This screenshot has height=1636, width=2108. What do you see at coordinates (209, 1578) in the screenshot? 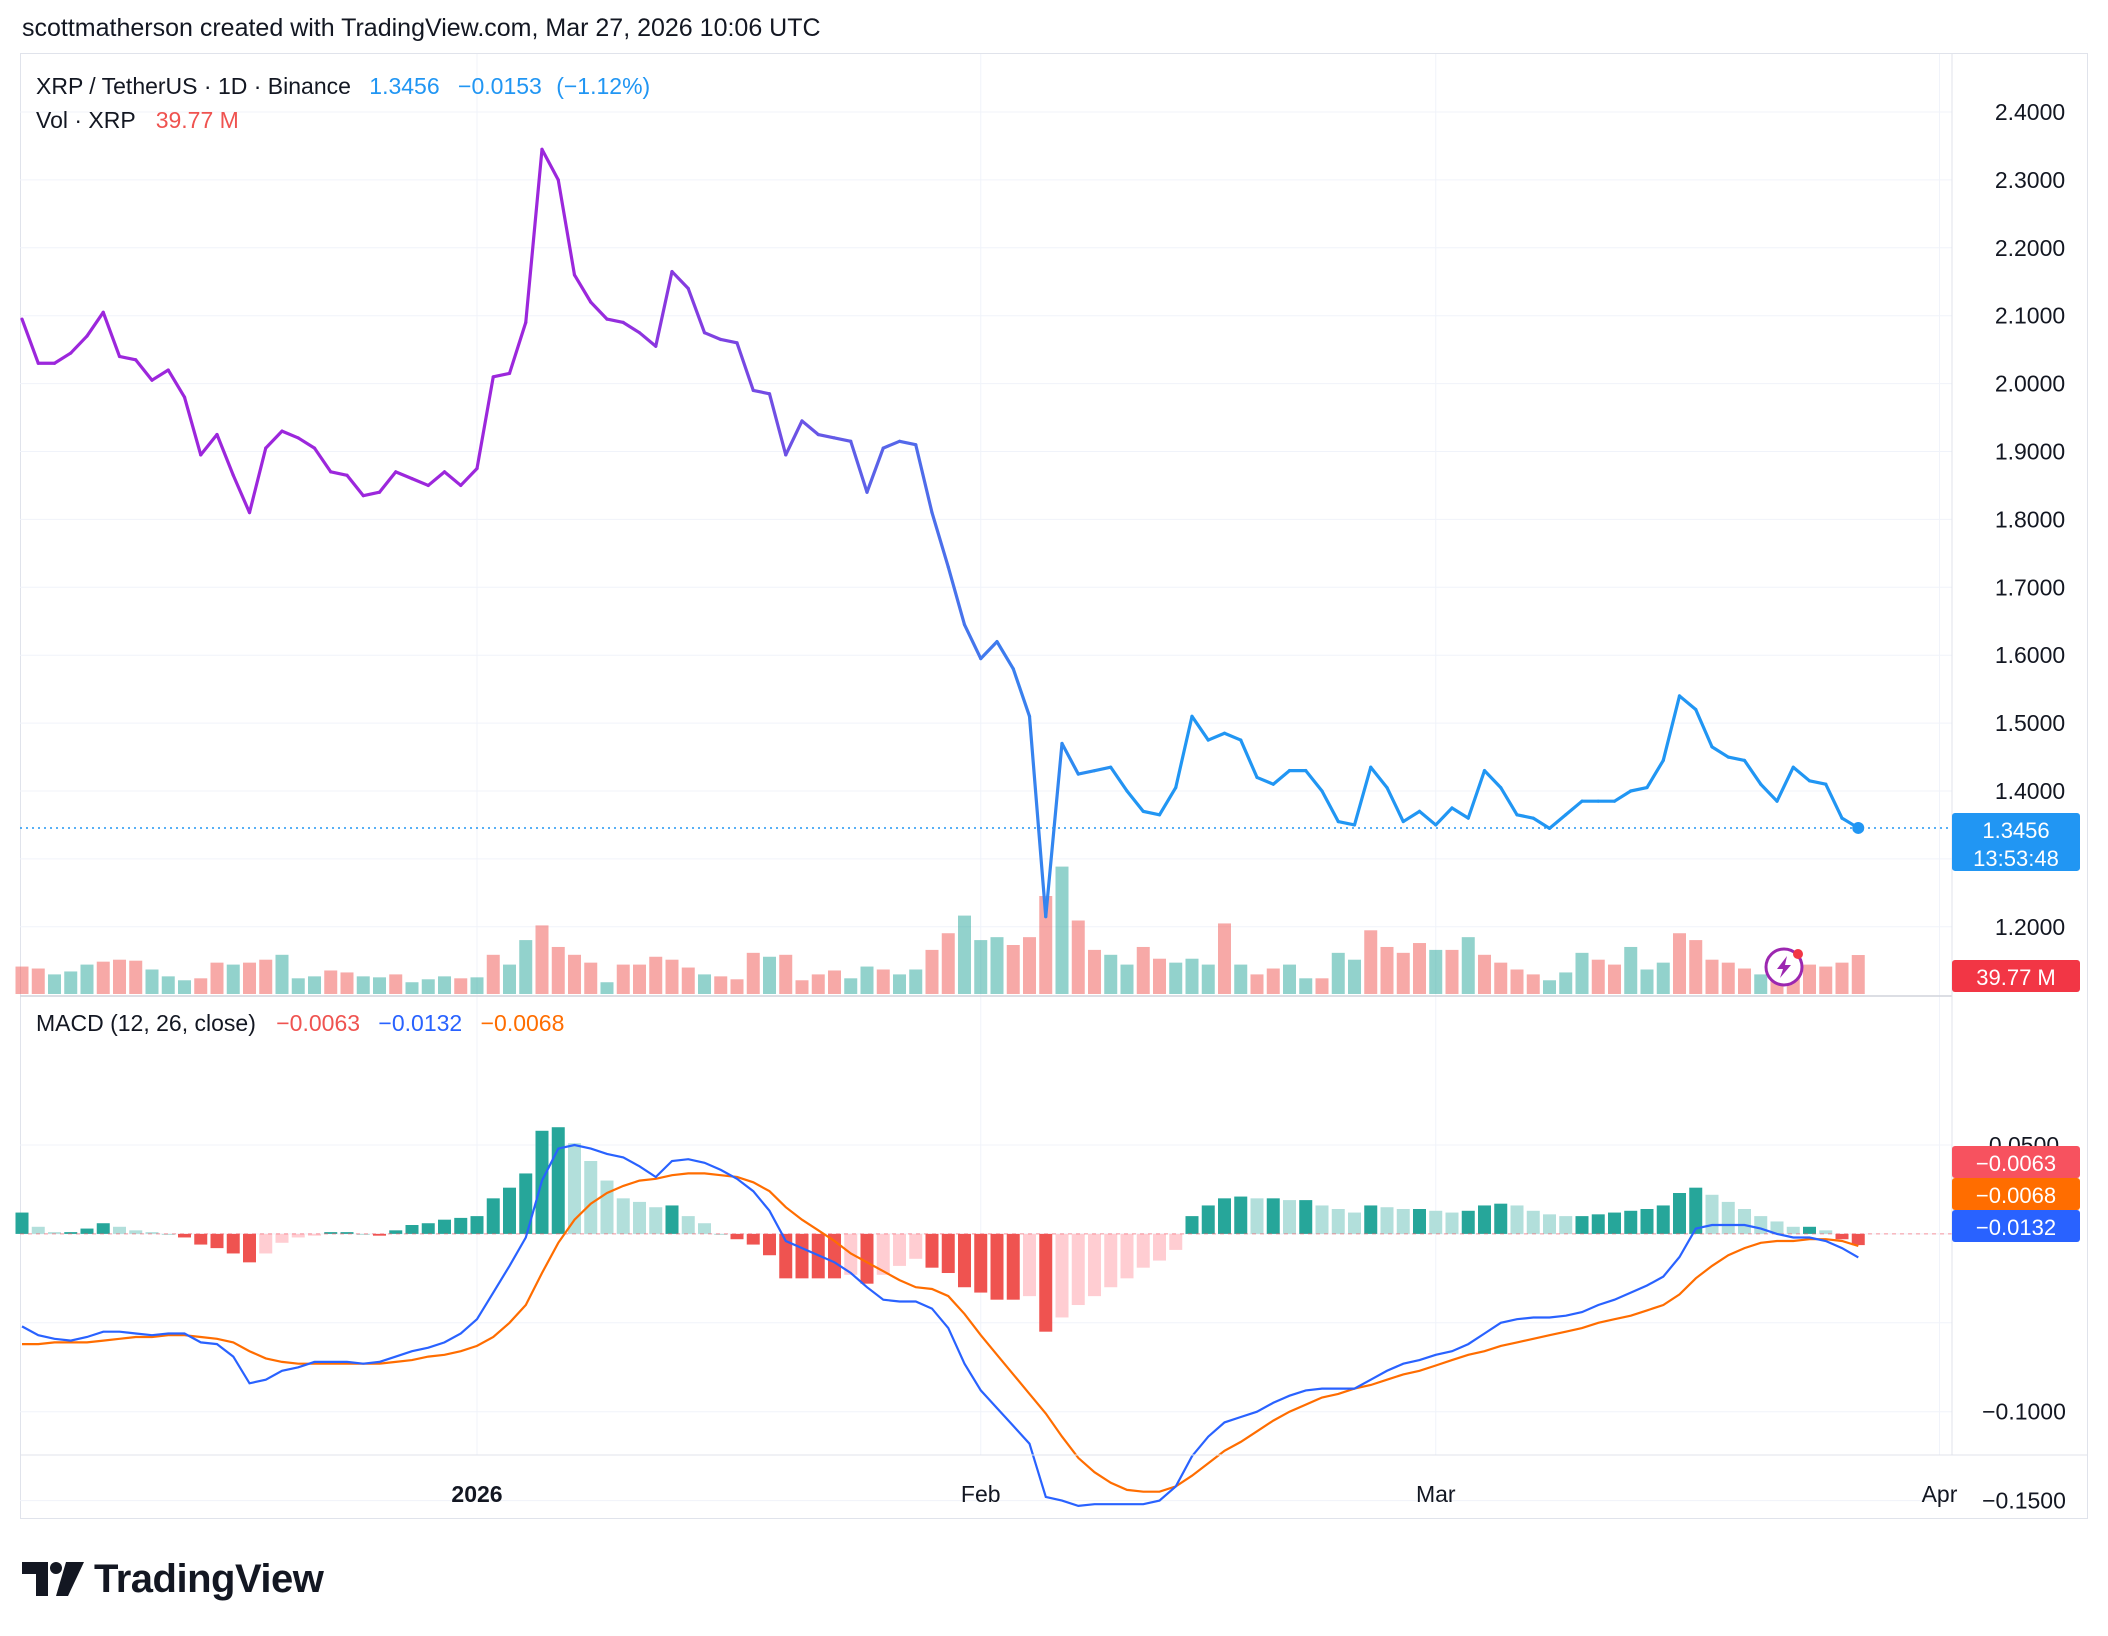
I see `brand-name: TradingView` at bounding box center [209, 1578].